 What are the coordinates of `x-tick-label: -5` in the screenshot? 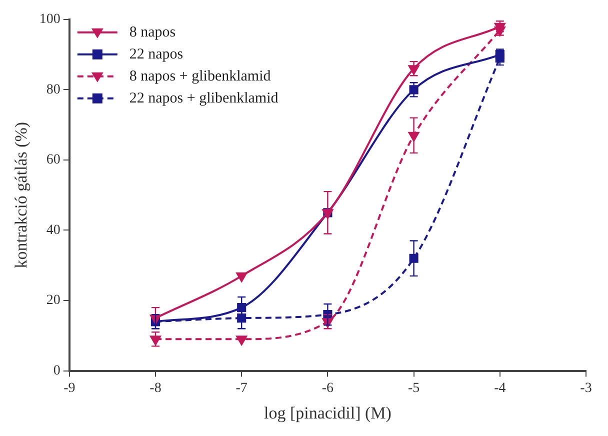 It's located at (414, 388).